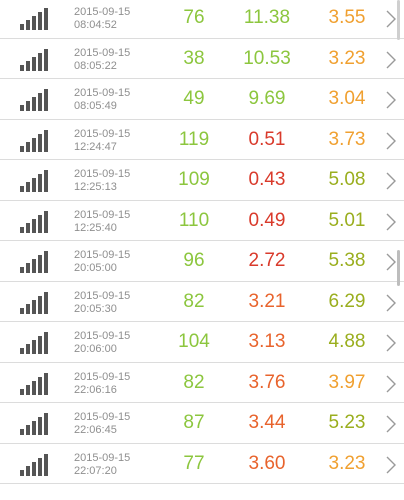 The height and width of the screenshot is (500, 404). What do you see at coordinates (194, 58) in the screenshot?
I see `value-1: 38` at bounding box center [194, 58].